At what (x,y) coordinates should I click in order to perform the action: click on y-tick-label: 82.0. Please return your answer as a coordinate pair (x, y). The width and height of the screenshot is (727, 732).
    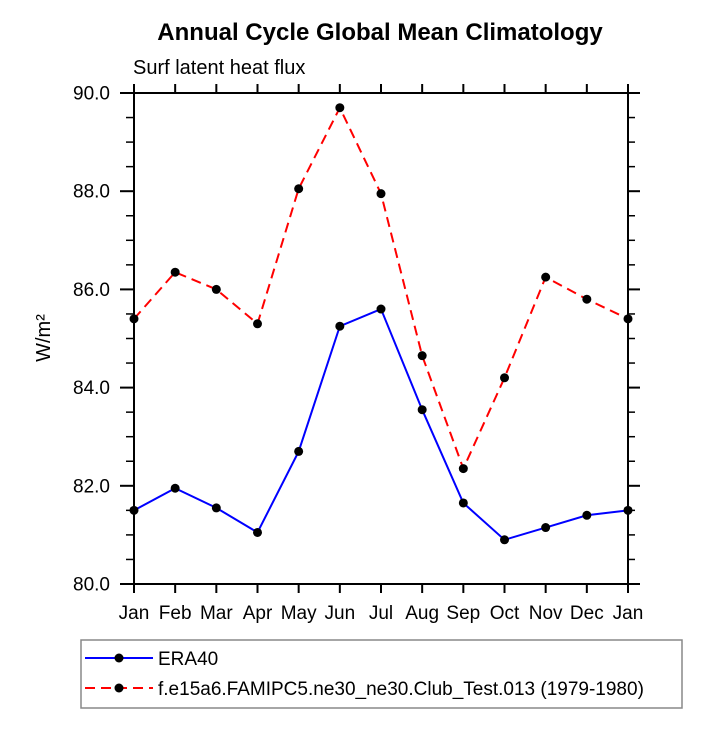
    Looking at the image, I should click on (91, 486).